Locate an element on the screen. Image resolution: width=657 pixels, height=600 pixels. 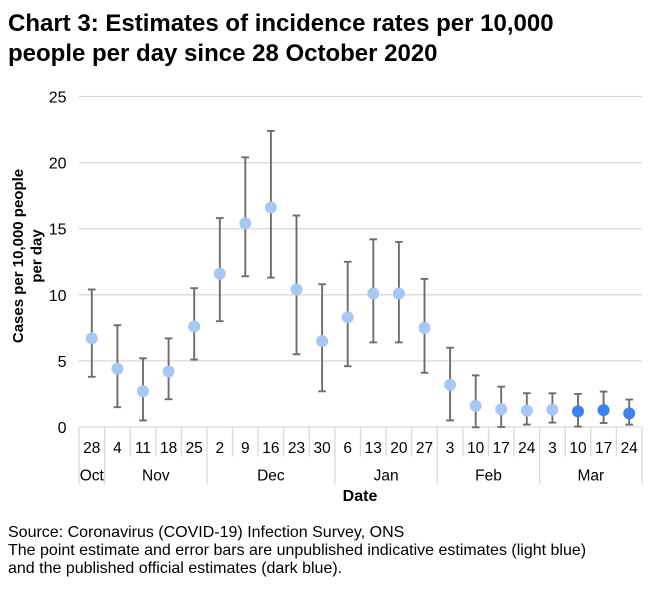
svg-text: 23 is located at coordinates (296, 448).